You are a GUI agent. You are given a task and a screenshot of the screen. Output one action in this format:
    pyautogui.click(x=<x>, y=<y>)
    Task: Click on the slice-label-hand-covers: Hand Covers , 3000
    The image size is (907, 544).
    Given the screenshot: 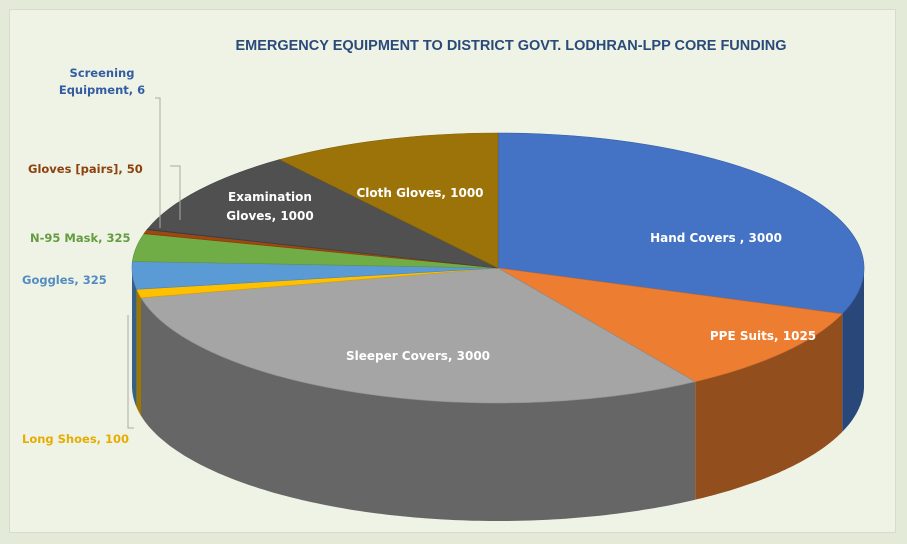 What is the action you would take?
    pyautogui.click(x=716, y=238)
    